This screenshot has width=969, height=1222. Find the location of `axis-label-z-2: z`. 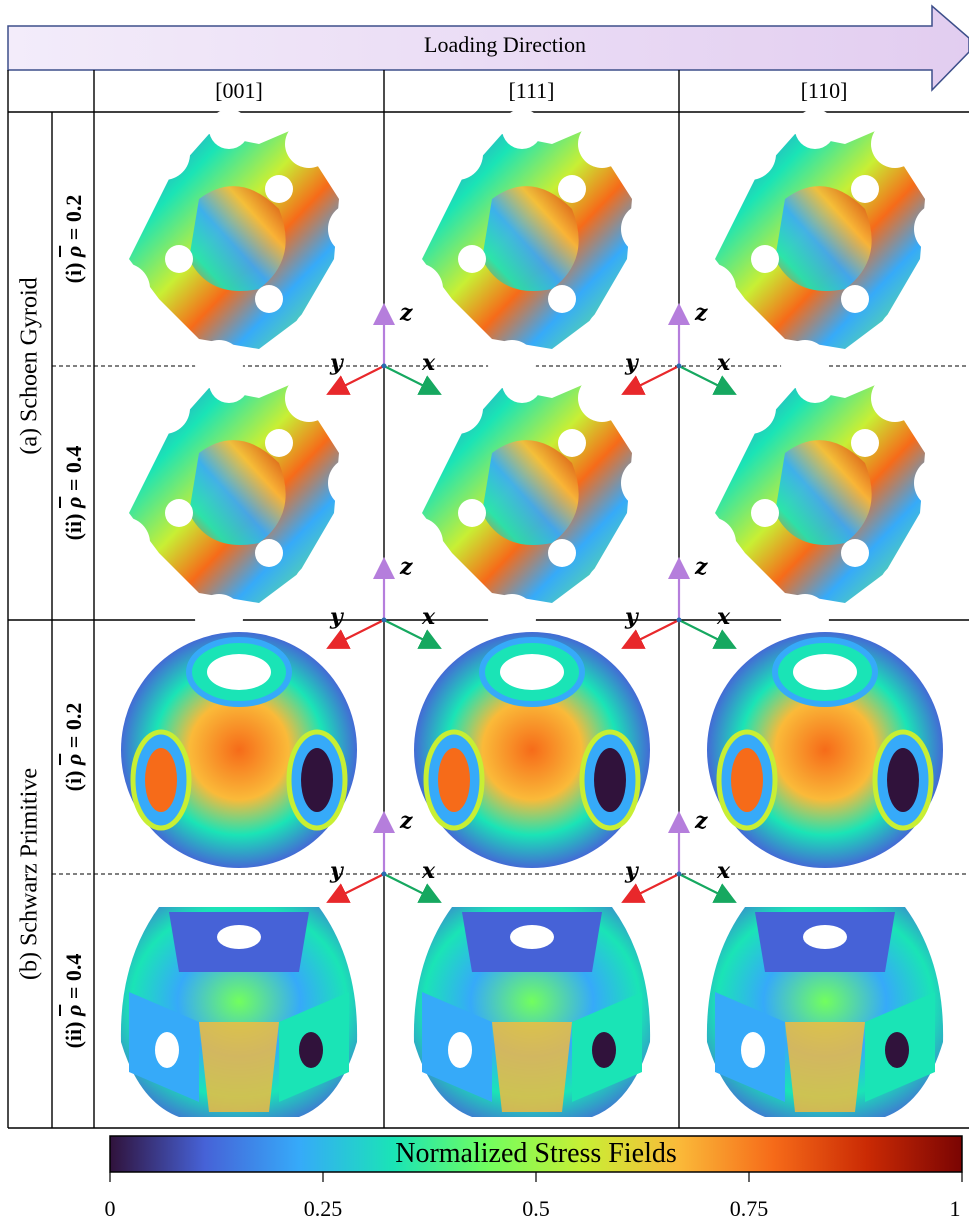

axis-label-z-2: z is located at coordinates (701, 313).